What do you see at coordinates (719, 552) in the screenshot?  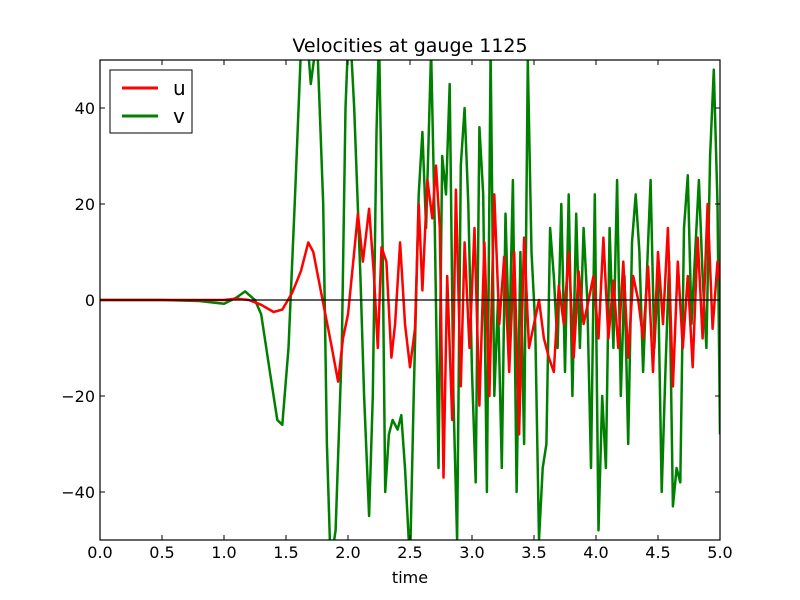 I see `x-tick-label: 5.0` at bounding box center [719, 552].